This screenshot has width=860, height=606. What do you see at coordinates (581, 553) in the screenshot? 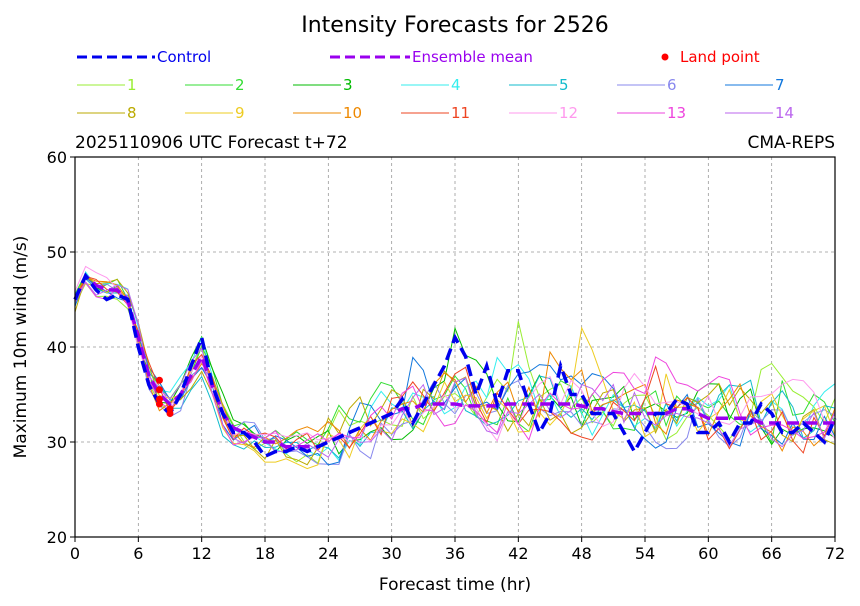
I see `x-tick-label: 48` at bounding box center [581, 553].